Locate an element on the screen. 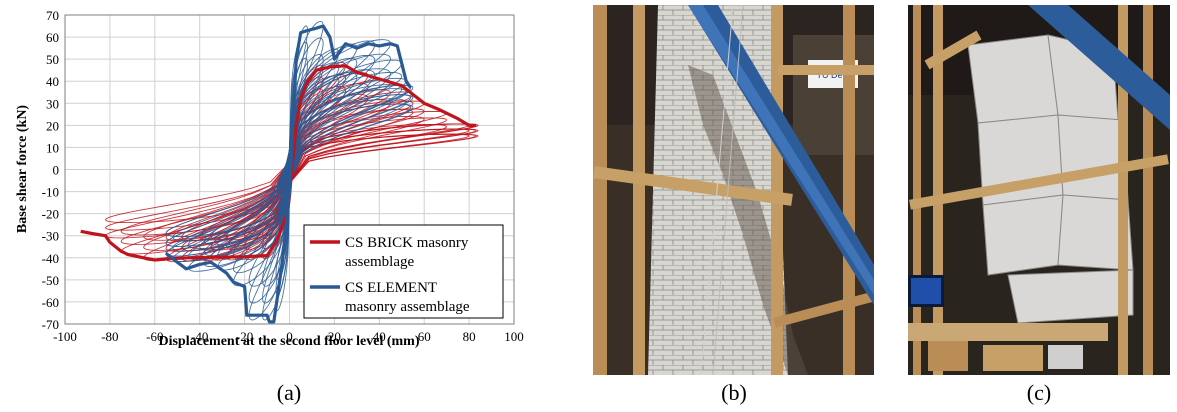 This screenshot has width=1177, height=412. y-tick-label: 60 is located at coordinates (52, 37).